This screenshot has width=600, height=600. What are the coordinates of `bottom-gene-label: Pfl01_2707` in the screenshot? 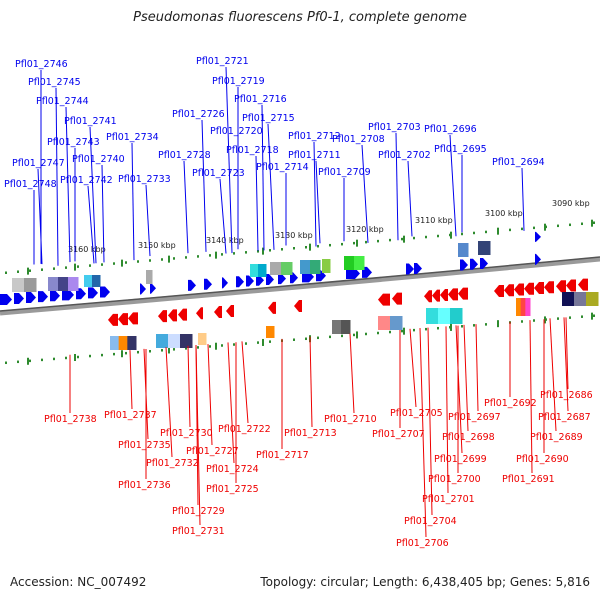 It's located at (398, 434).